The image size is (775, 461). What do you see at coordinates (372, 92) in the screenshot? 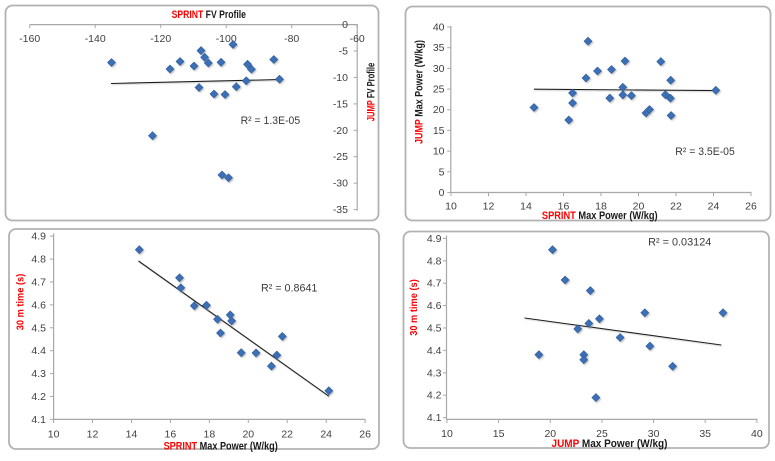
I see `svg-text: JUMP FV Profile` at bounding box center [372, 92].